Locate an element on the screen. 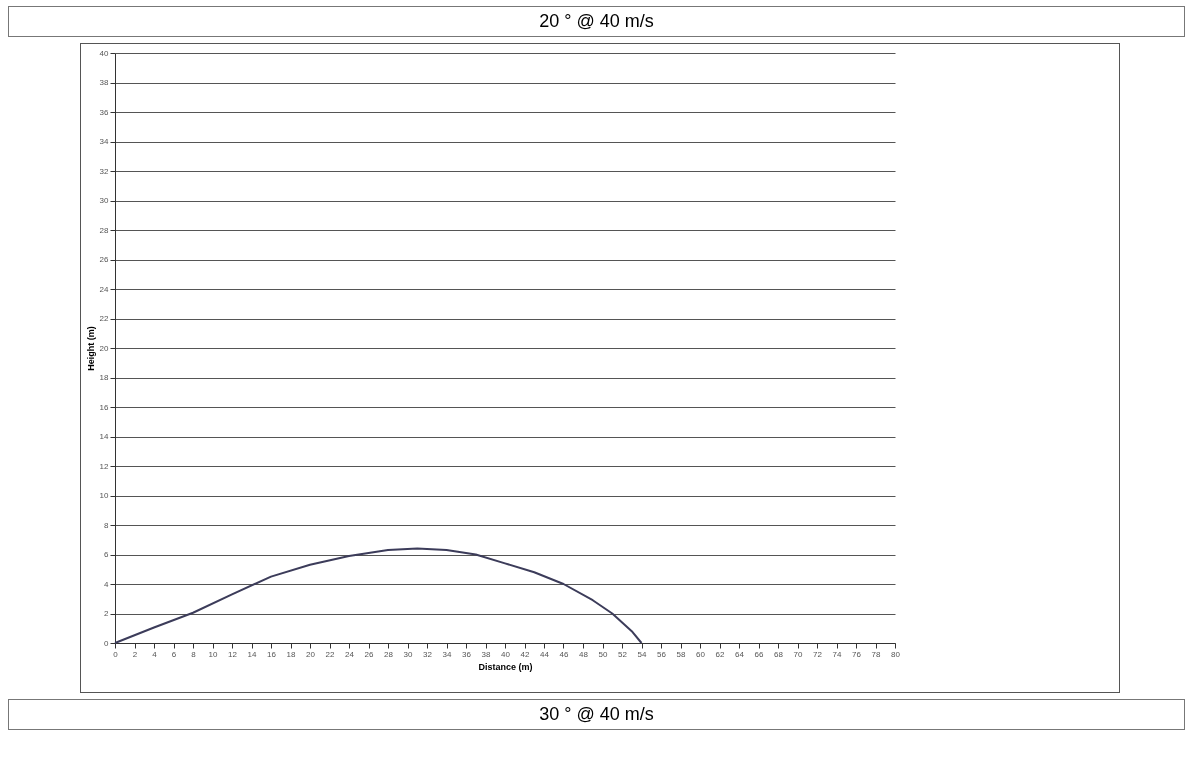  x-tick-label: 56 is located at coordinates (662, 654).